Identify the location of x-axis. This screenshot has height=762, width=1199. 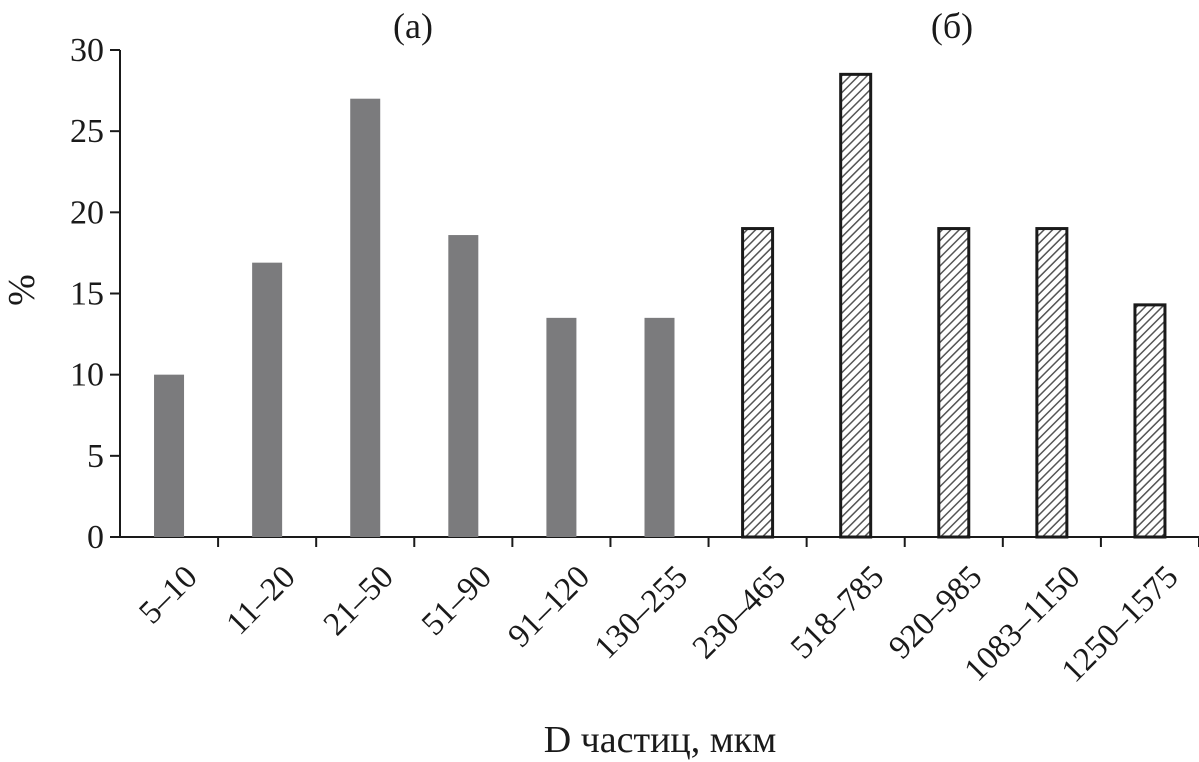
(659, 541).